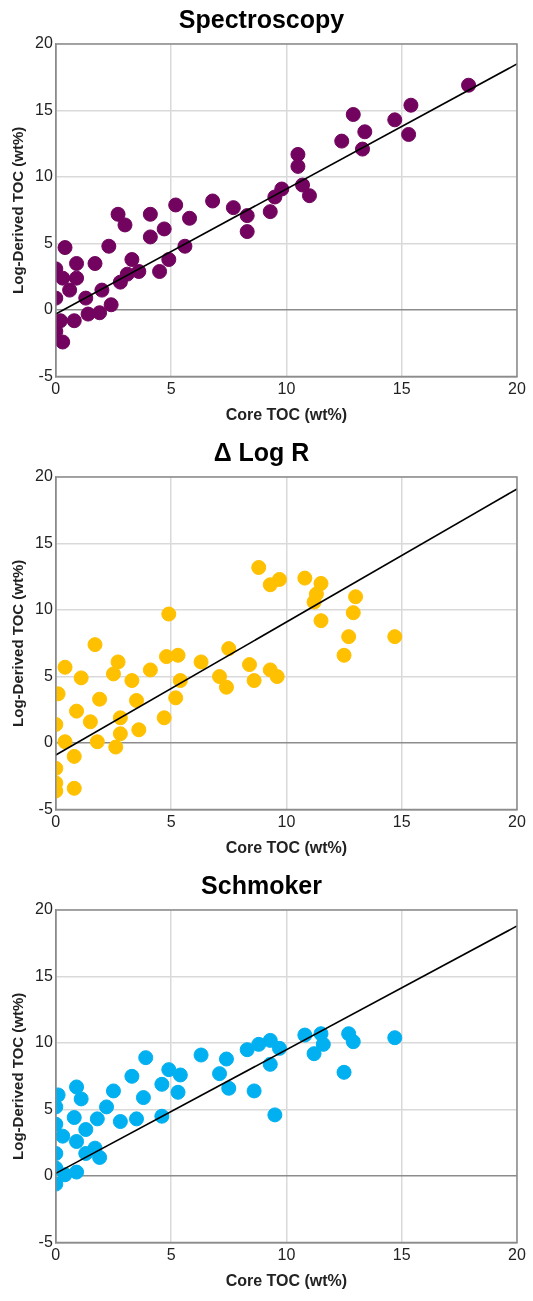 The height and width of the screenshot is (1301, 533). I want to click on chart-title: Spectroscopy, so click(261, 18).